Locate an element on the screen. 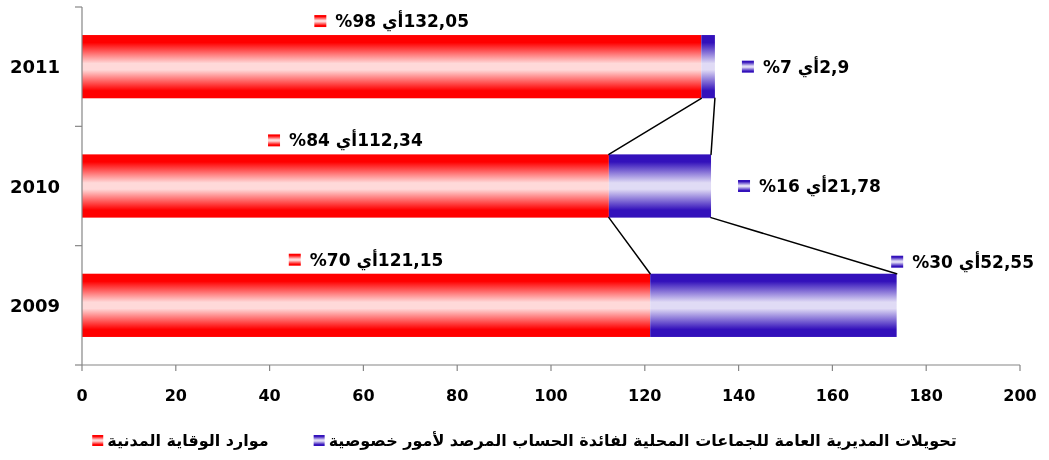 This screenshot has width=1049, height=460. data-label: 112,34أي 84% is located at coordinates (356, 140).